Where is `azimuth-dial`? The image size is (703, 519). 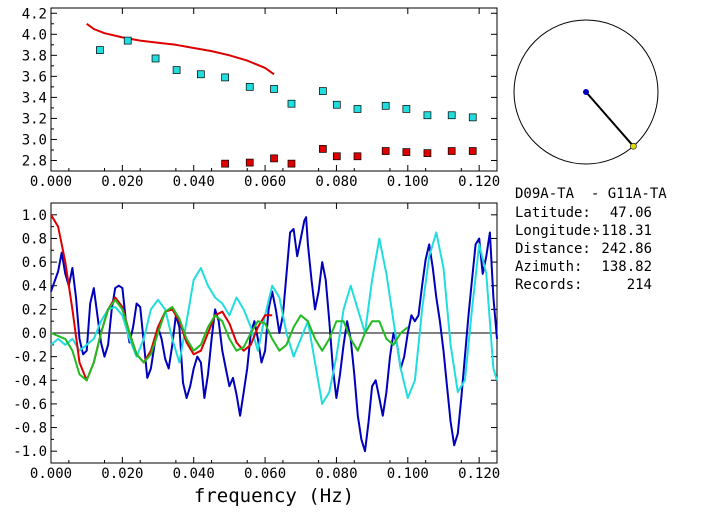 azimuth-dial is located at coordinates (586, 92).